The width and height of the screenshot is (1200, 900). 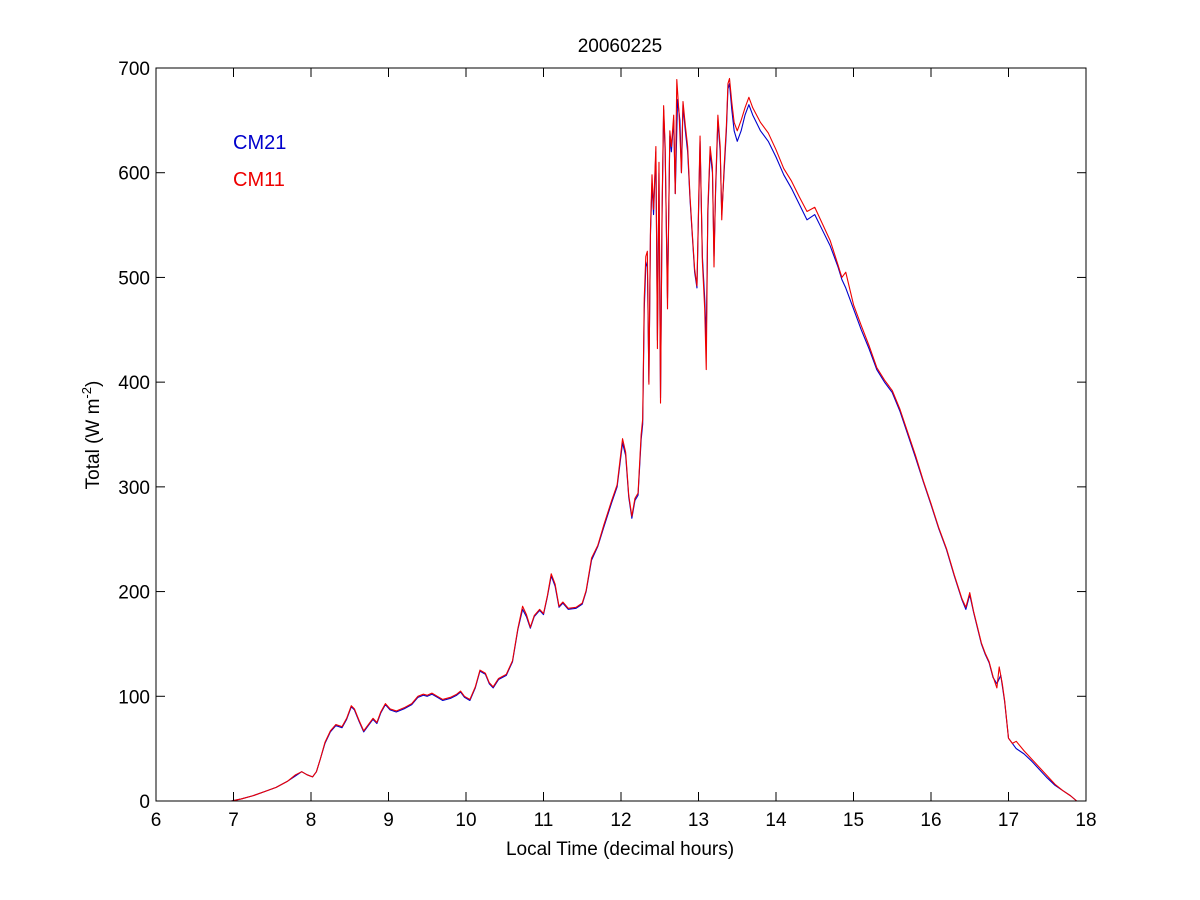 I want to click on x-tick-label: 11, so click(x=544, y=820).